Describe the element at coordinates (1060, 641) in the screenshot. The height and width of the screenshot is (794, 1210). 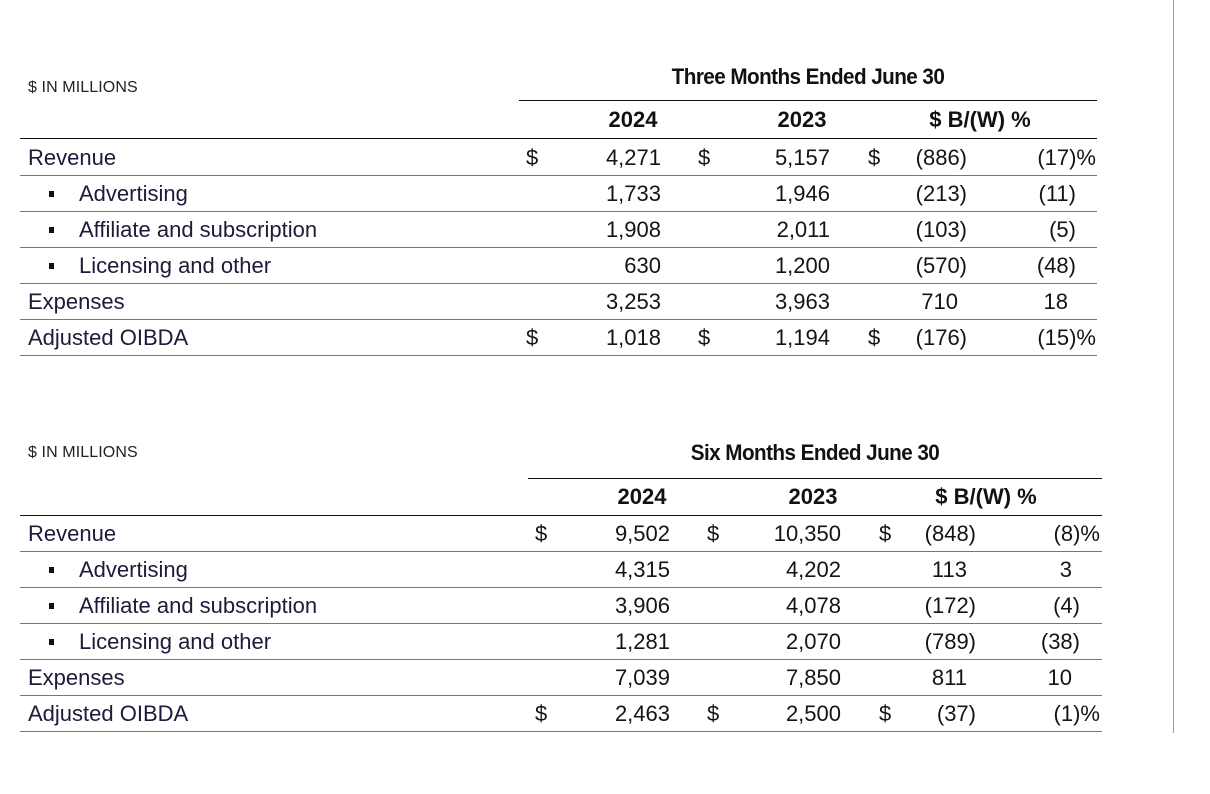
I see `value-percent: (38)` at that location.